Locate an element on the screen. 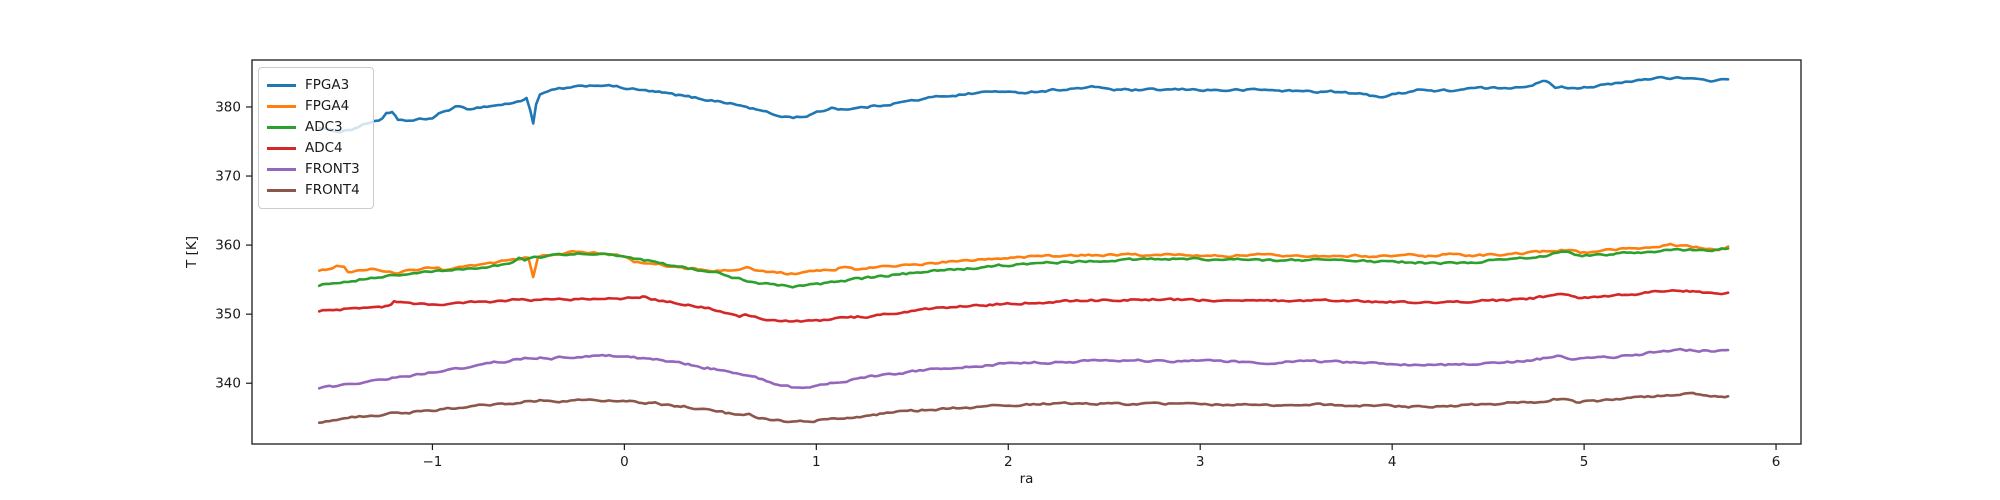  legend-entry-front3: FRONT3 is located at coordinates (315, 169).